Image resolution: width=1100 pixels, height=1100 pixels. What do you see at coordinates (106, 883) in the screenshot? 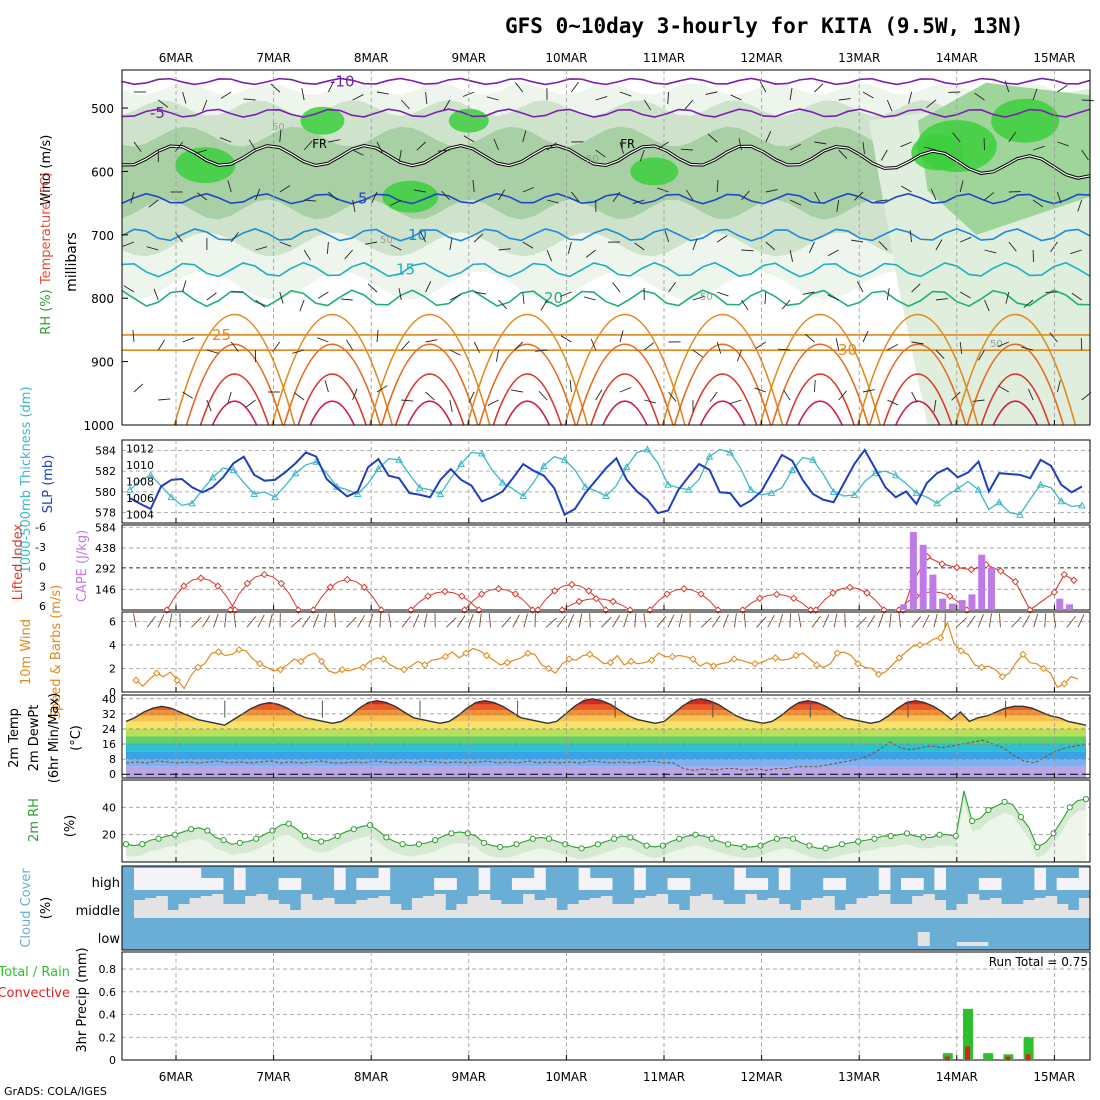
I see `cloud-layer-label: high` at bounding box center [106, 883].